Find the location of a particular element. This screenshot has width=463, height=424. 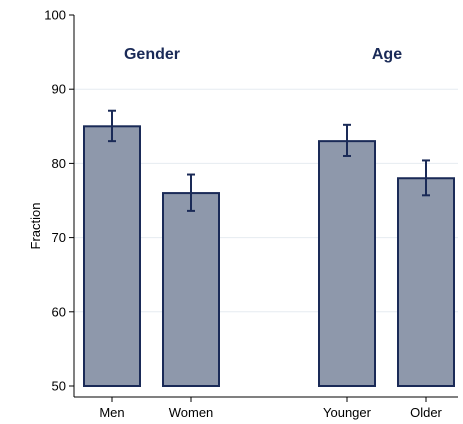

group-label: Age is located at coordinates (387, 54).